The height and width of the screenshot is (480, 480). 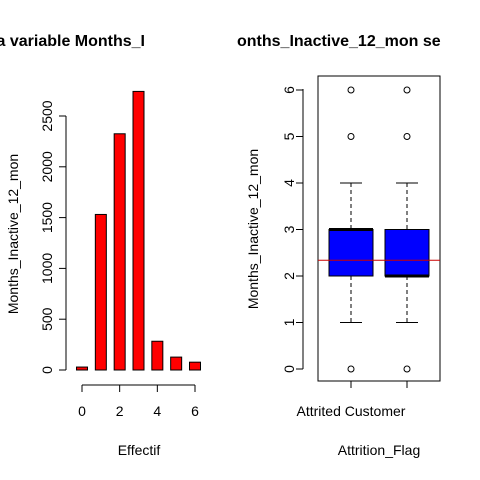 What do you see at coordinates (351, 411) in the screenshot?
I see `boxplot-x-tick-label: Attrited Customer` at bounding box center [351, 411].